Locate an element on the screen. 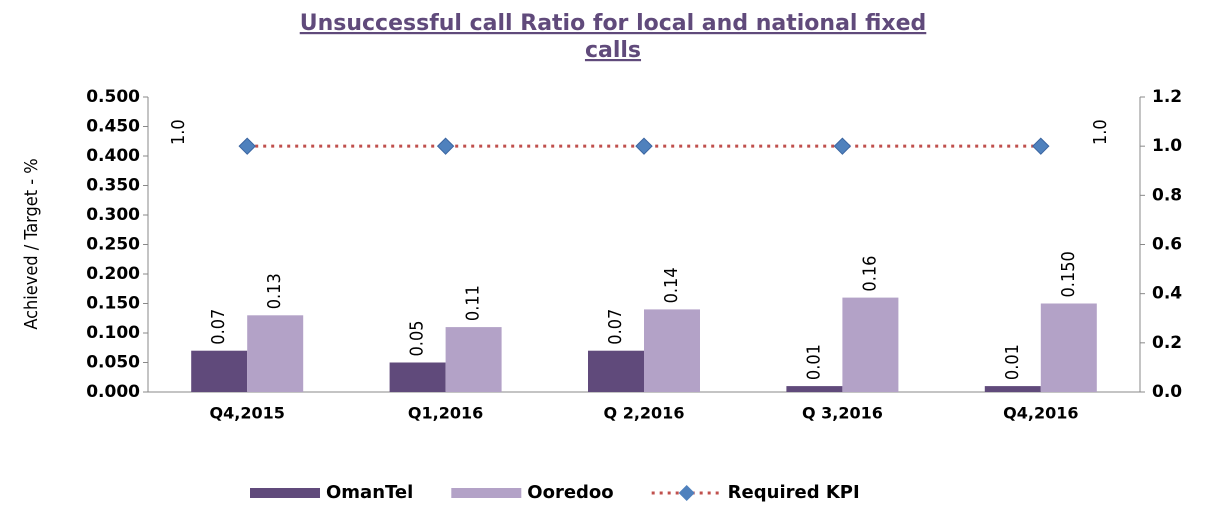 The image size is (1226, 505). y-tick-label: 0.150 is located at coordinates (113, 304).